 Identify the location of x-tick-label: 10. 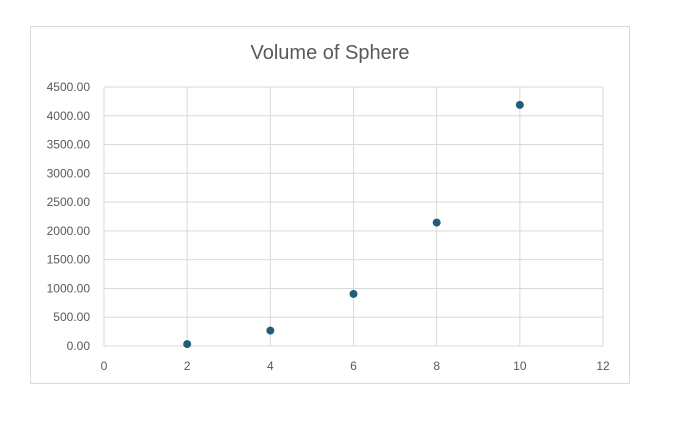
(520, 366).